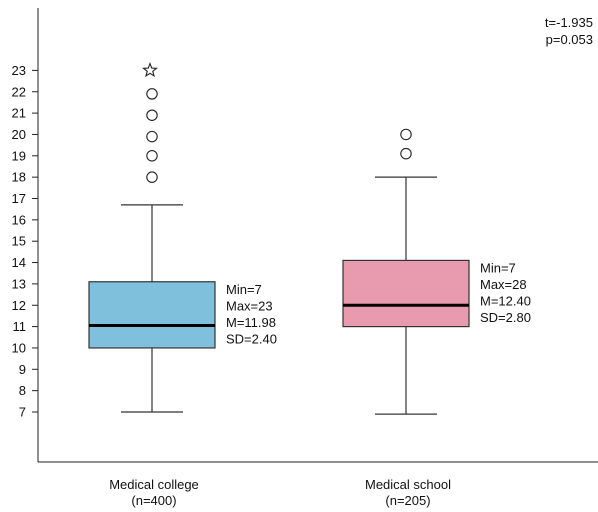  I want to click on y-axis-ticks: 789101112131415161718192021222328, so click(25, 241).